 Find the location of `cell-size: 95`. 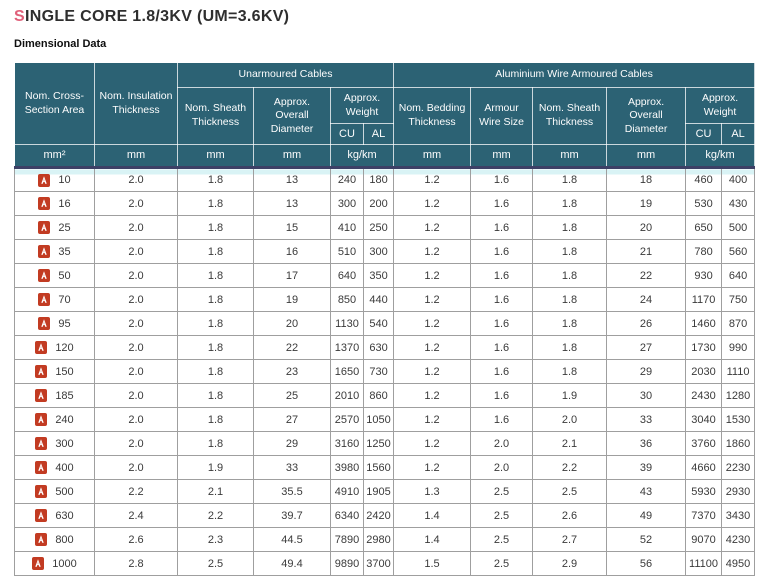

cell-size: 95 is located at coordinates (54, 323).